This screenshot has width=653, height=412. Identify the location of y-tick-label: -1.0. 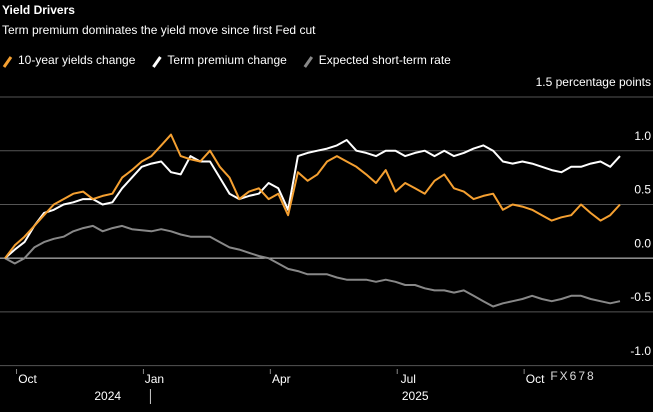
(640, 351).